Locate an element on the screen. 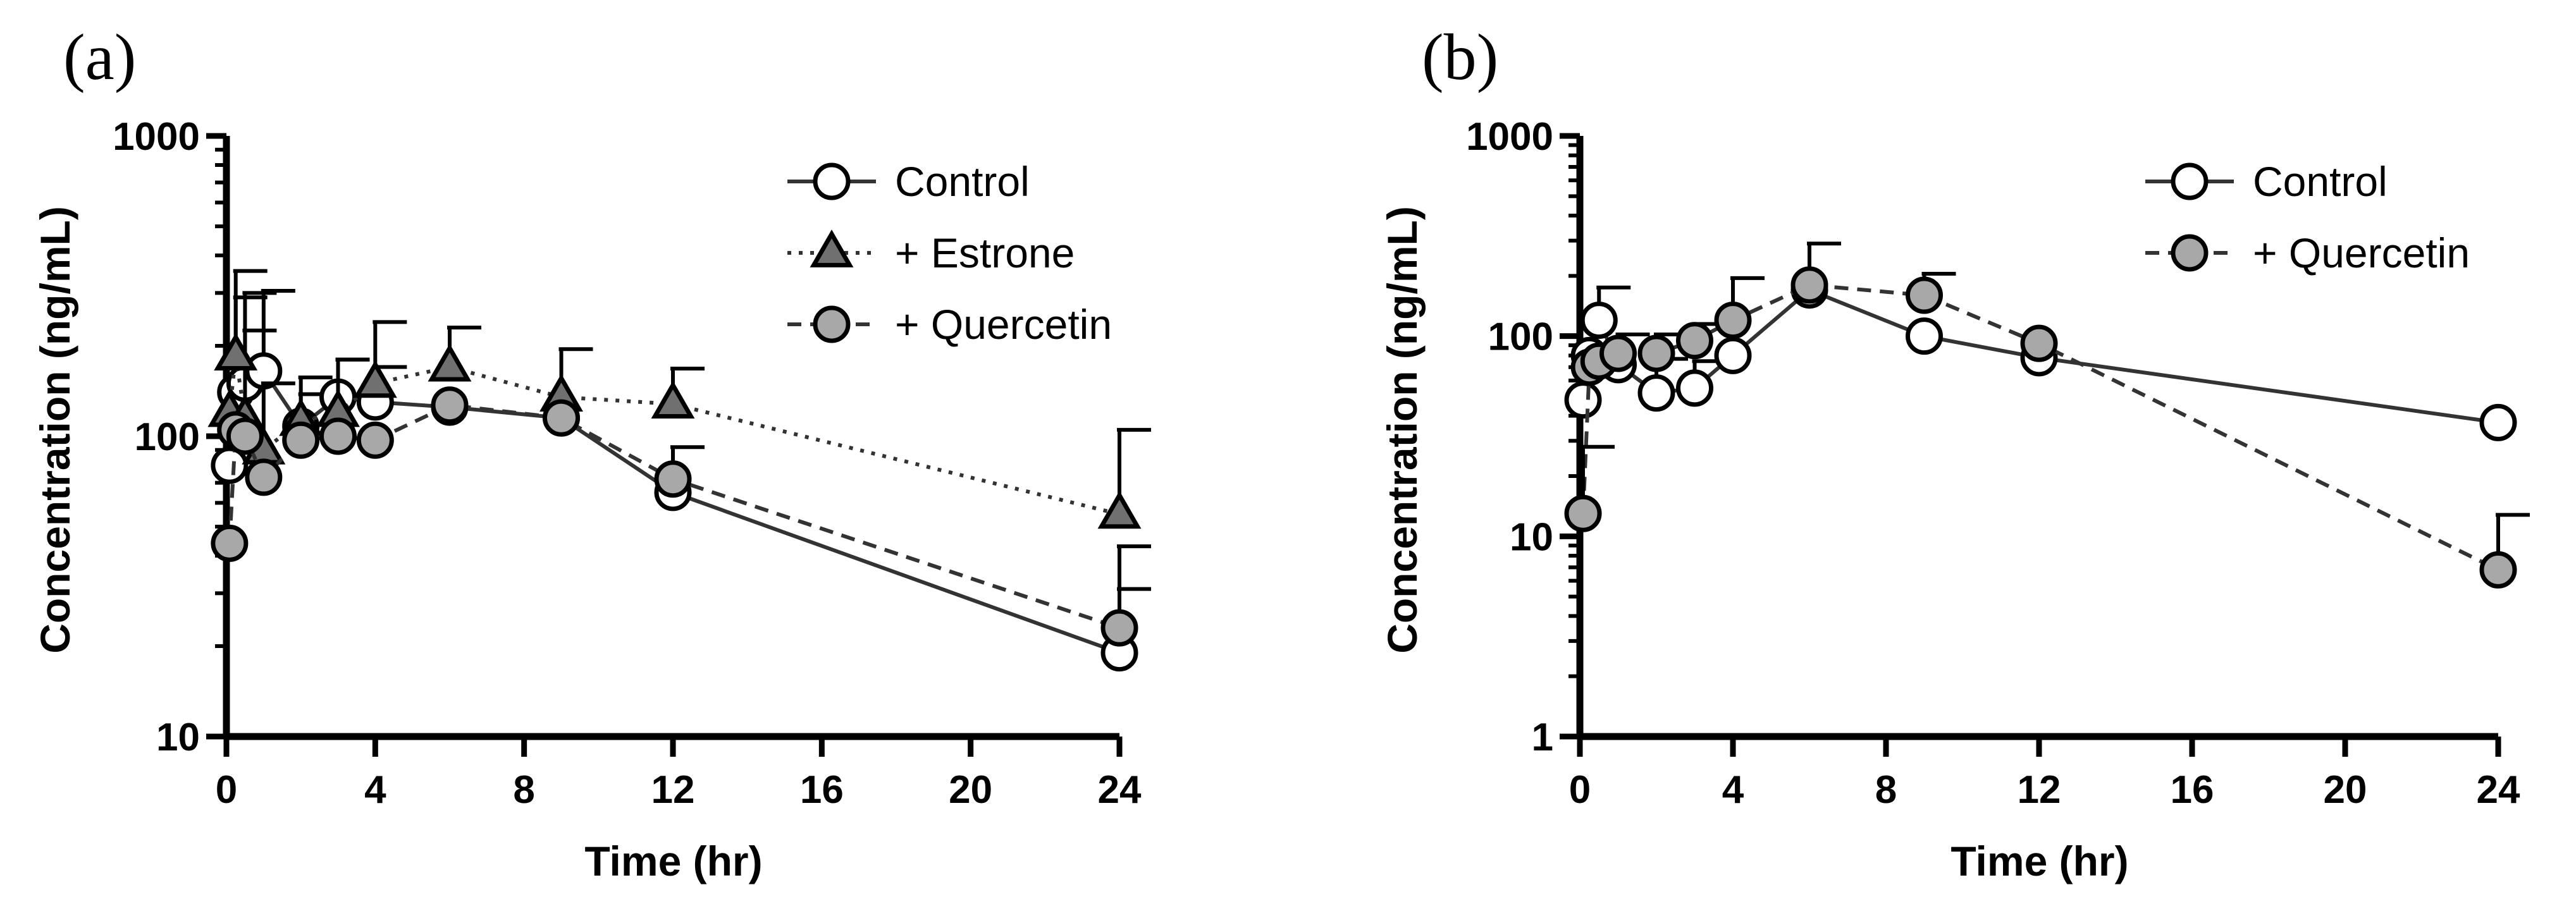  x-tick-label-a: 12 is located at coordinates (673, 790).